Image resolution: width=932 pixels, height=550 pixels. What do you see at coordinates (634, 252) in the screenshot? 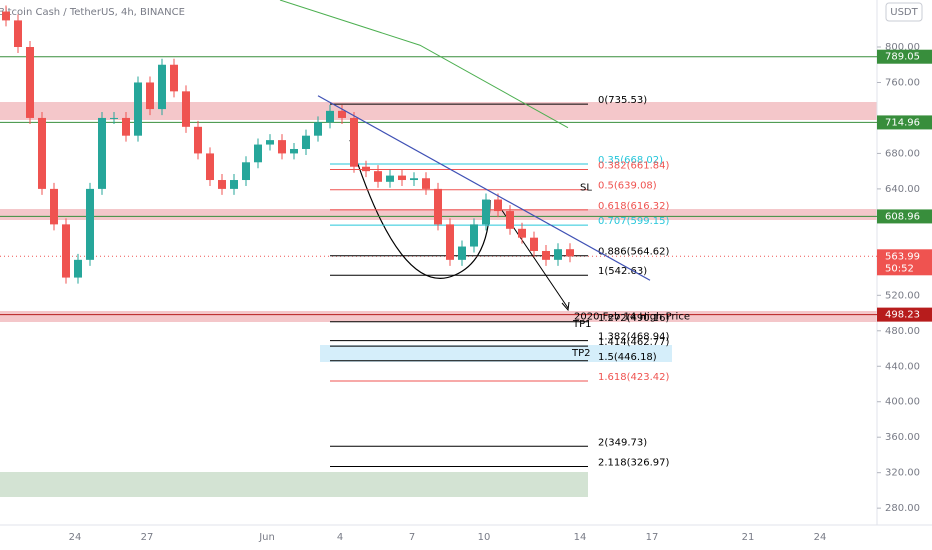
I see `fib-label: 0.886(564.62)` at bounding box center [634, 252].